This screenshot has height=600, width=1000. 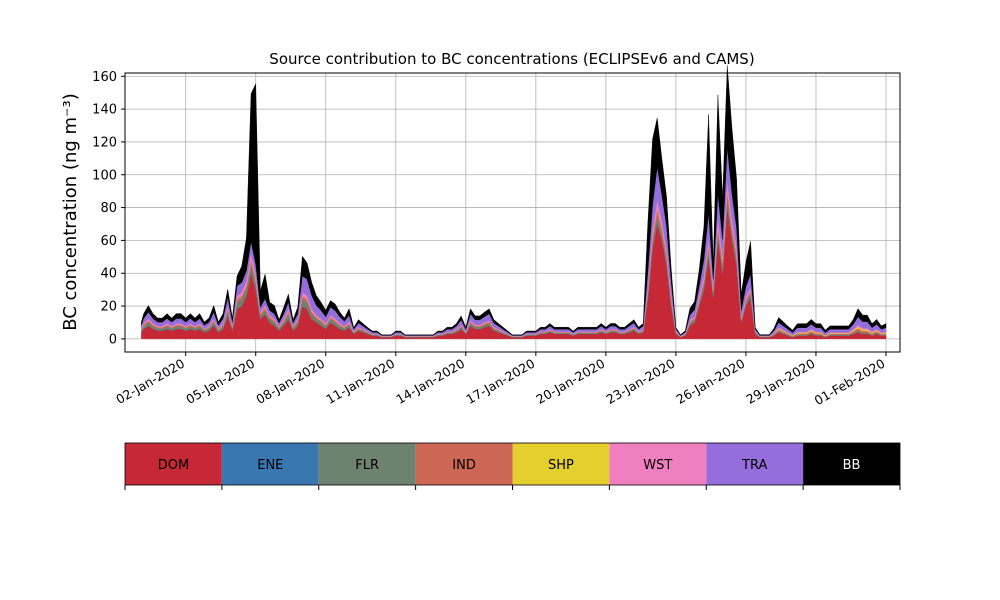 I want to click on legend-swatch-dom, so click(x=173, y=464).